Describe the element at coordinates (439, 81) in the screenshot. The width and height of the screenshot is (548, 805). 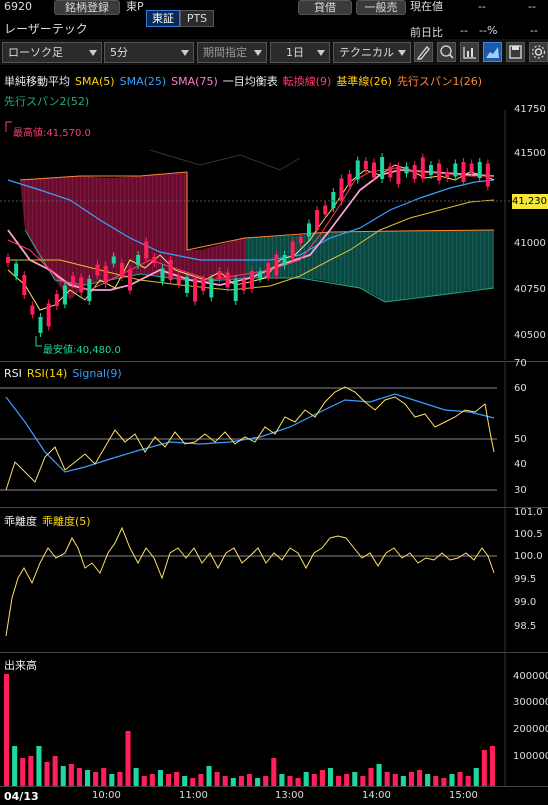
I see `legend-span1: 先行スパン1(26)` at that location.